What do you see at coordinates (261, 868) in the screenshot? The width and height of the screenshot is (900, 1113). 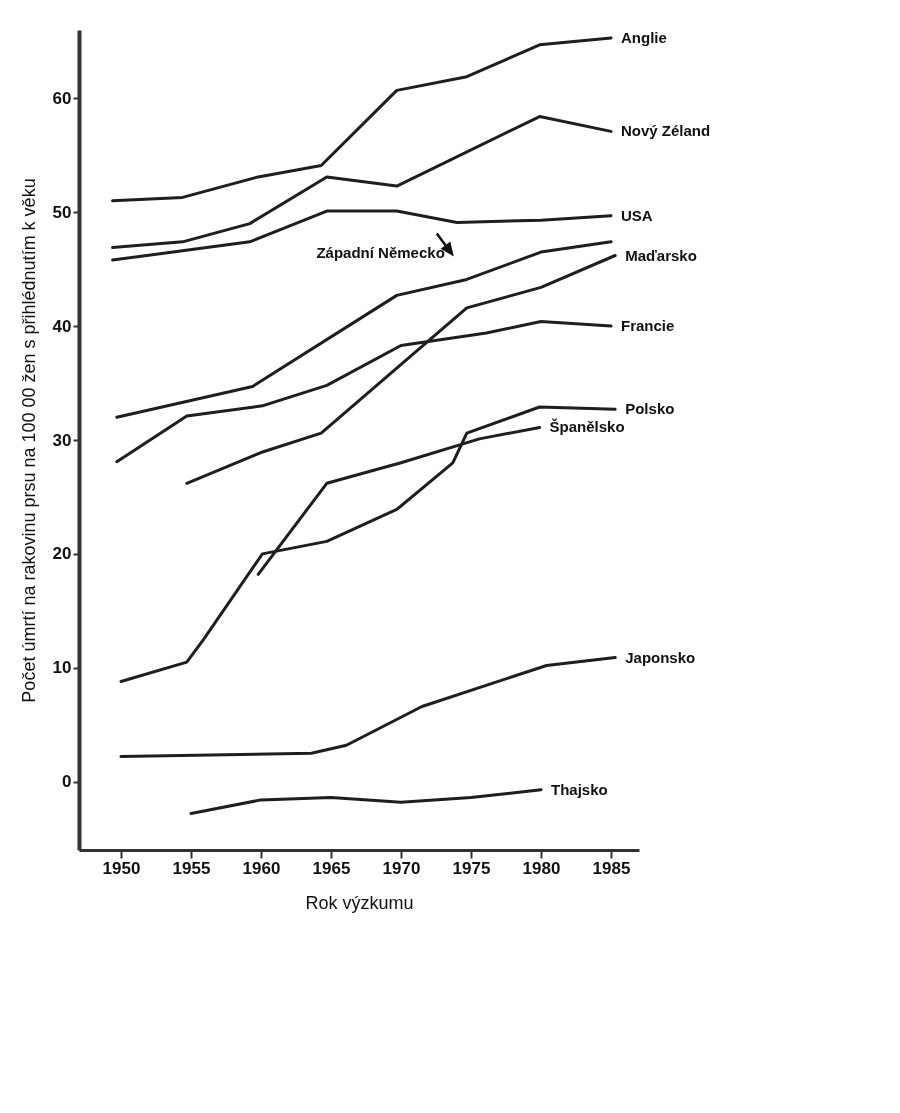 I see `x-tick-label: 1960` at bounding box center [261, 868].